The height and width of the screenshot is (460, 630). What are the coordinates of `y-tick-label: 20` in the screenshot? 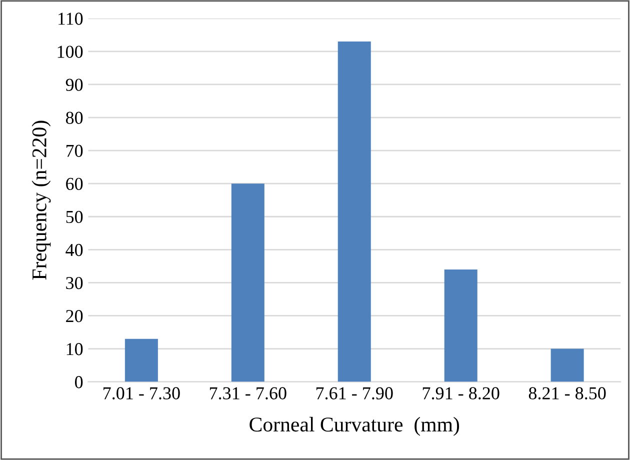 It's located at (74, 316).